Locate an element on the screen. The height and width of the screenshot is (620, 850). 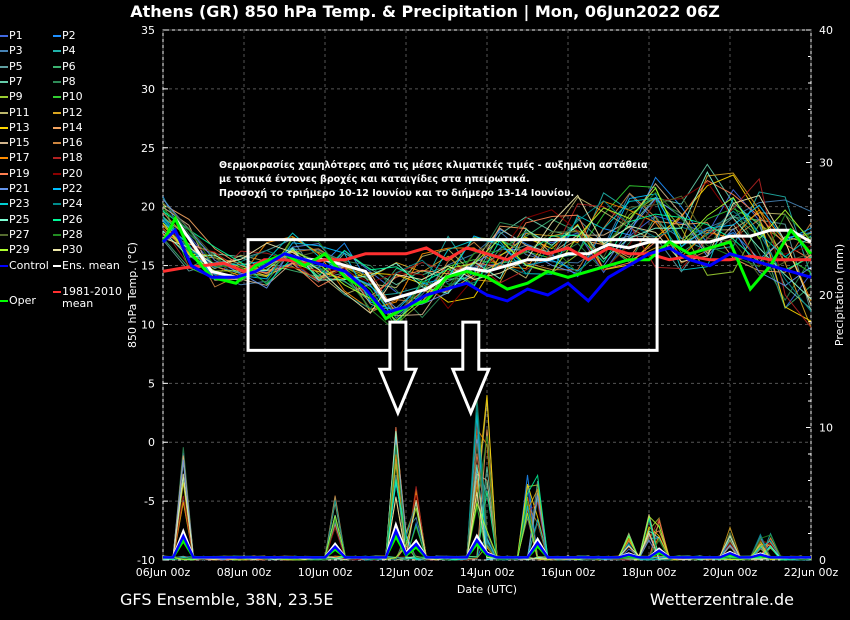
x-tick-label: 12Jun 00z is located at coordinates (406, 572).